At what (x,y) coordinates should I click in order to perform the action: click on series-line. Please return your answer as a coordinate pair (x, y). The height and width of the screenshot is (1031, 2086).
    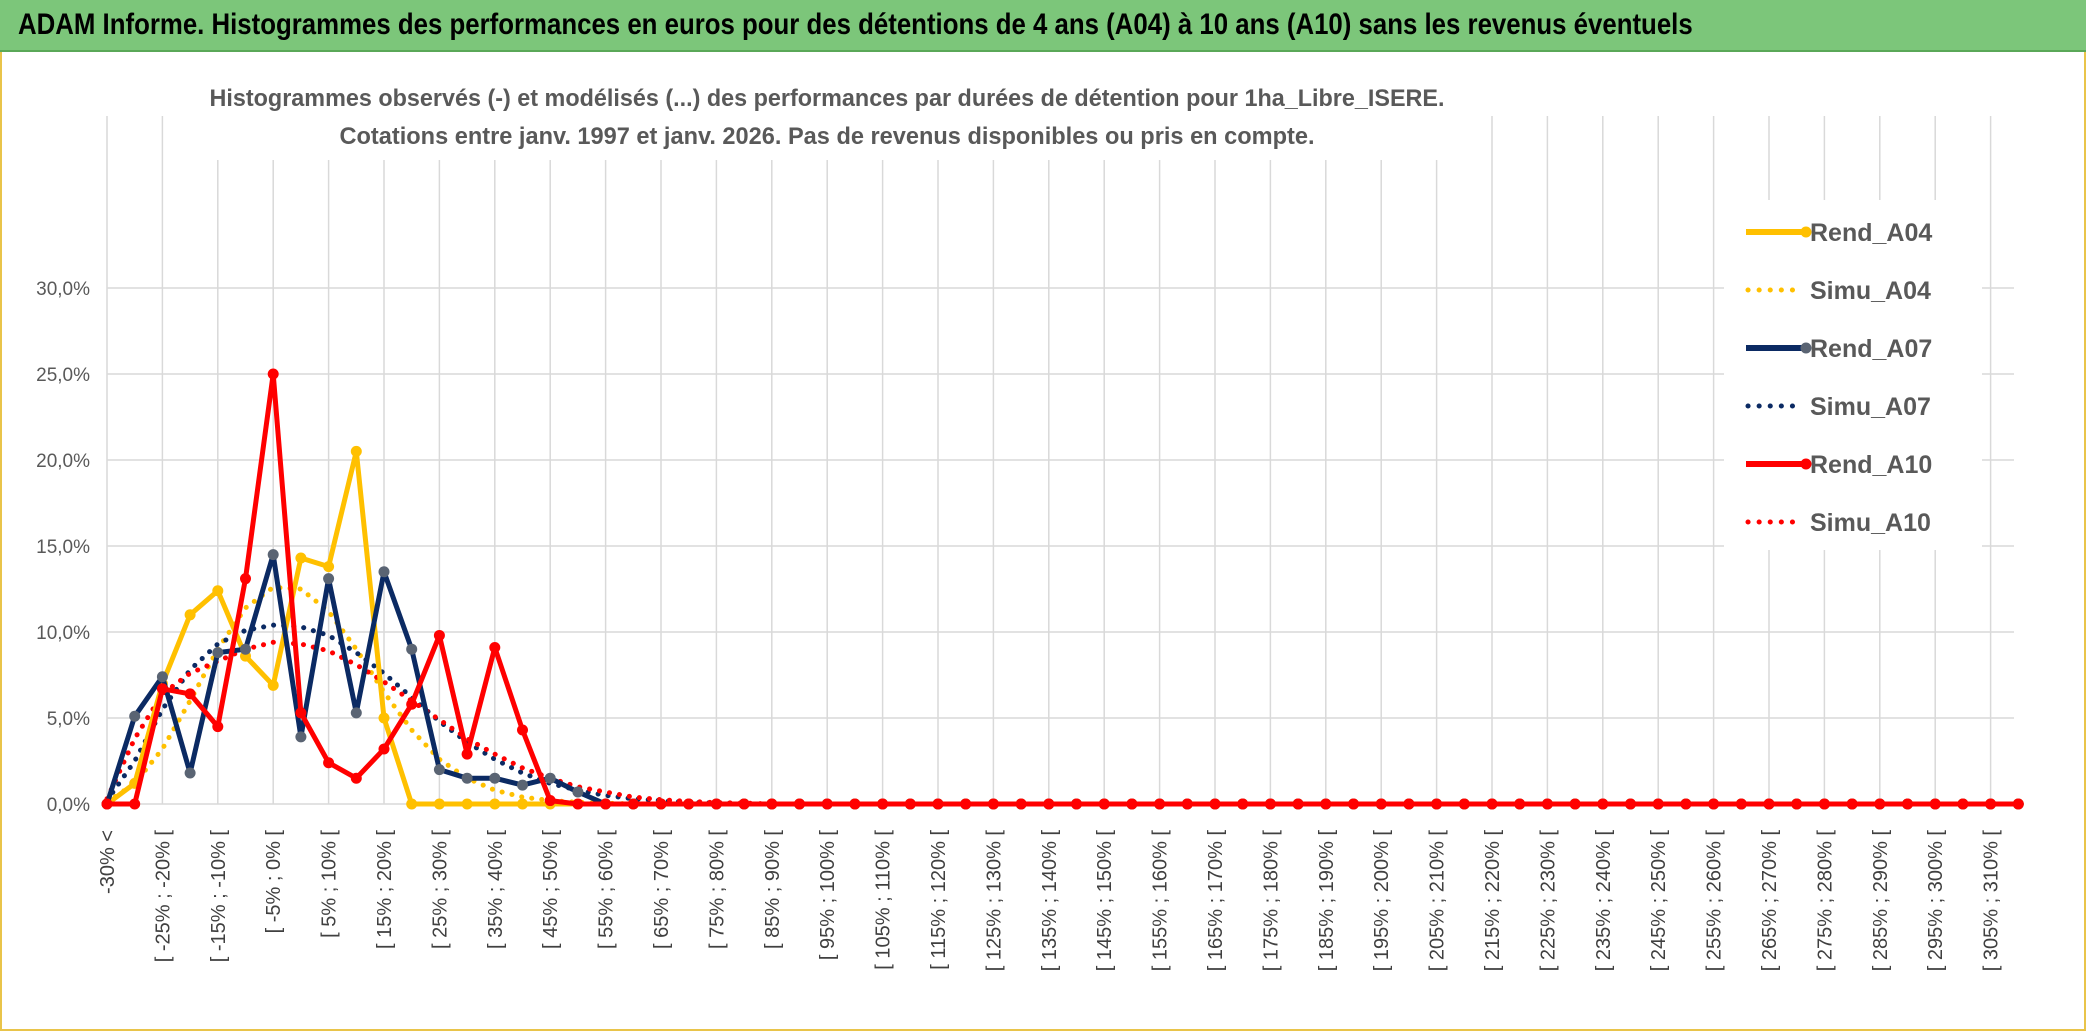
    Looking at the image, I should click on (1062, 723).